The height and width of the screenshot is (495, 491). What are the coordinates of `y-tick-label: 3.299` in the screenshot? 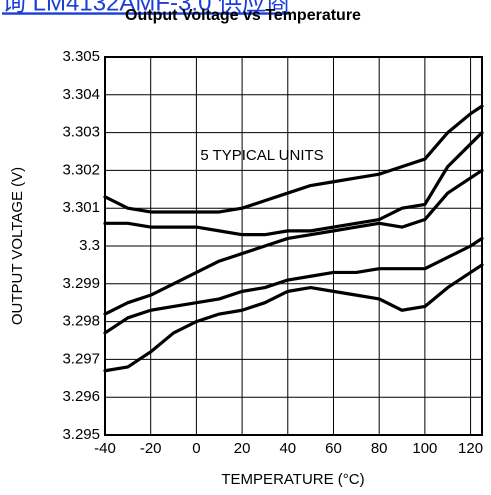 It's located at (81, 283).